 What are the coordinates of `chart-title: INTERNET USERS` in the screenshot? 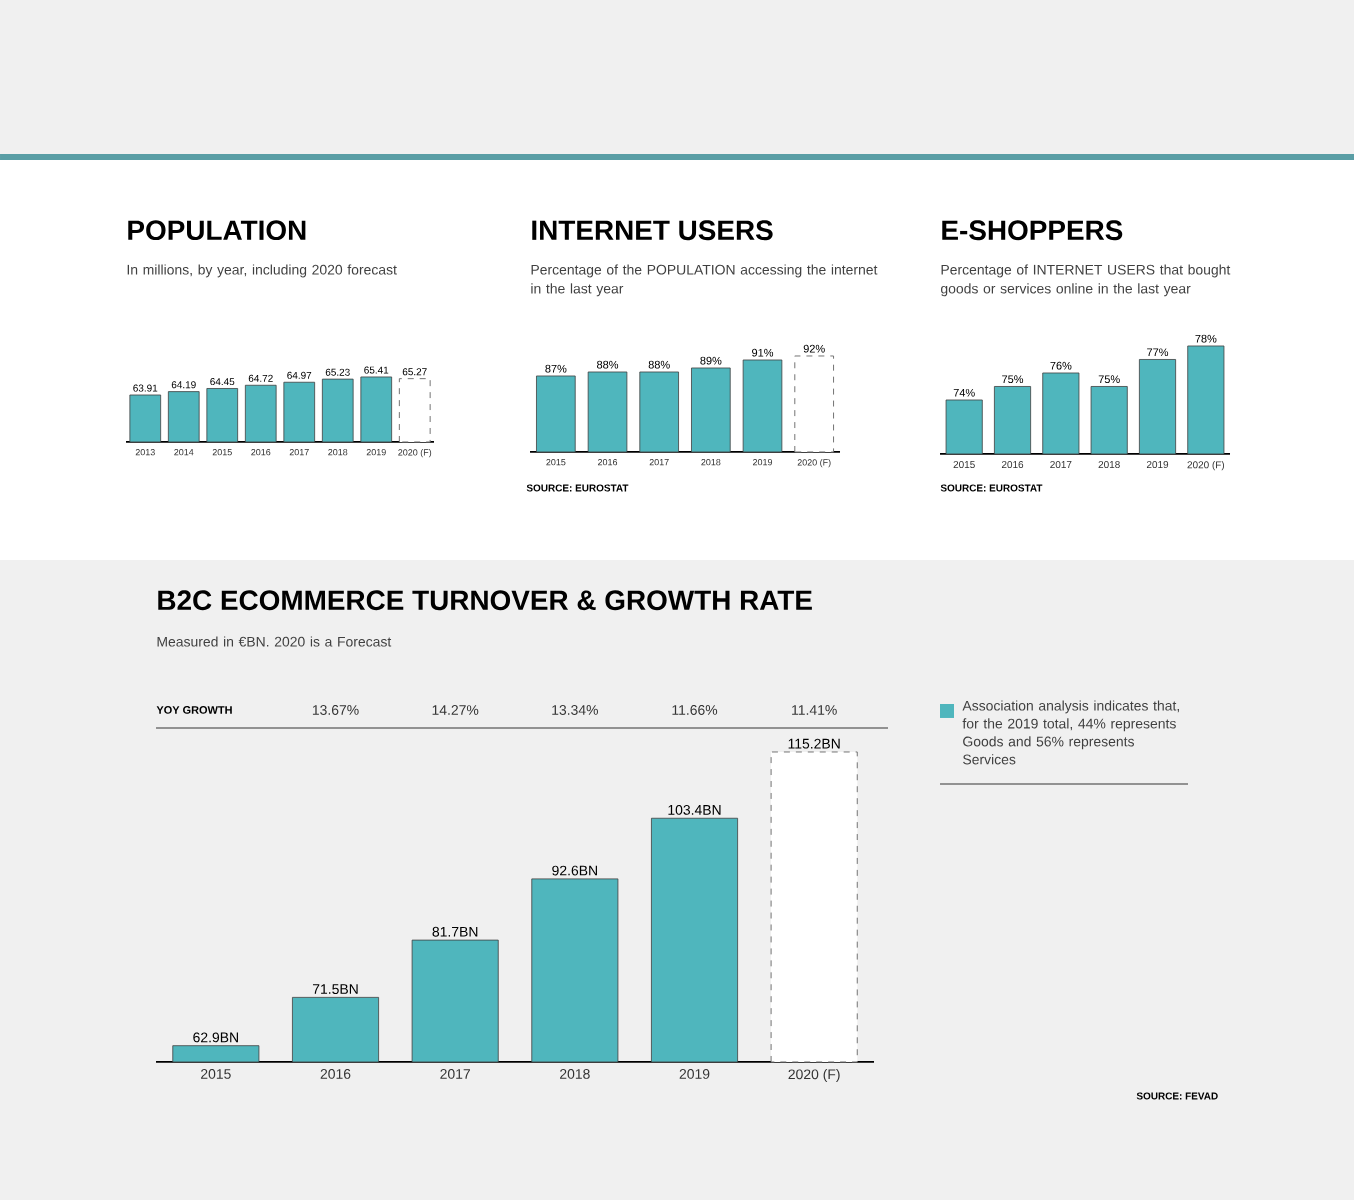 It's located at (652, 230).